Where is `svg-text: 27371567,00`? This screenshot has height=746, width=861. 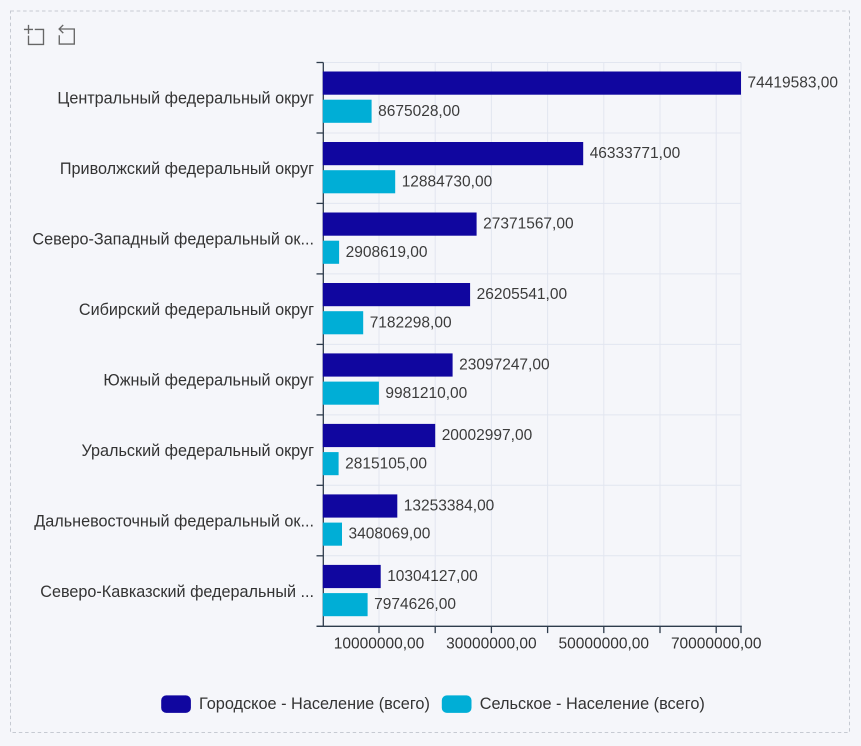 svg-text: 27371567,00 is located at coordinates (528, 224).